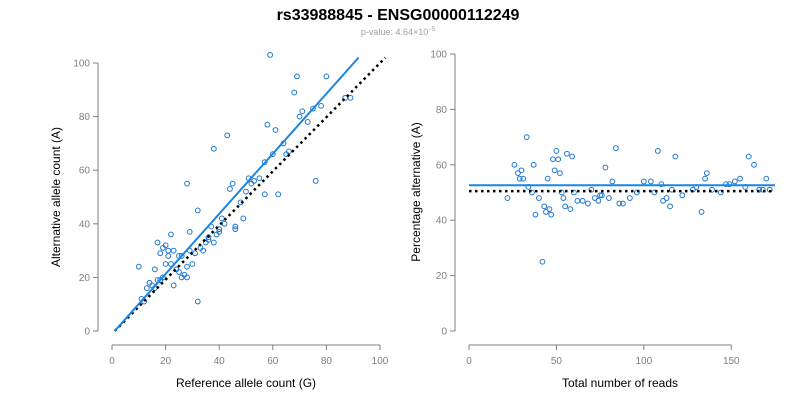 Image resolution: width=800 pixels, height=400 pixels. I want to click on x-axis-label: Total number of reads, so click(620, 383).